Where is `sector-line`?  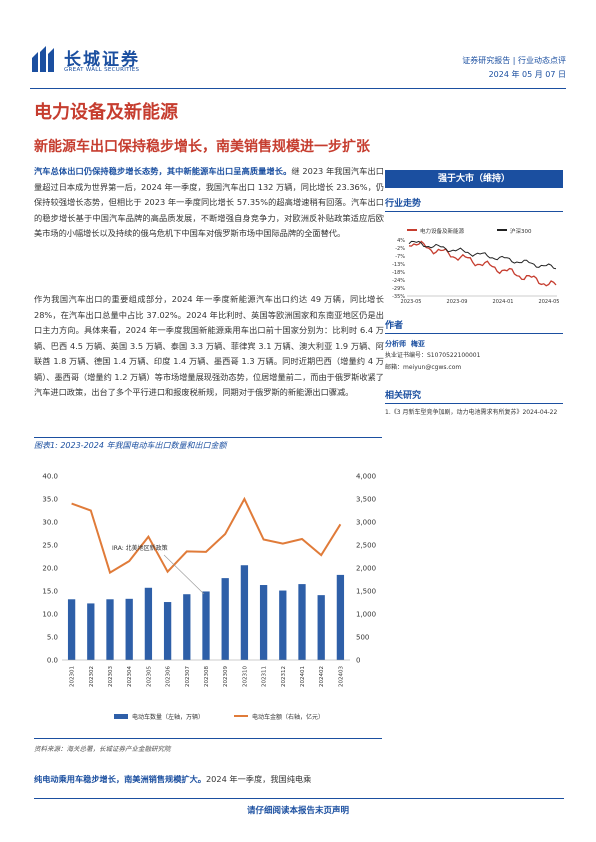 sector-line is located at coordinates (482, 263).